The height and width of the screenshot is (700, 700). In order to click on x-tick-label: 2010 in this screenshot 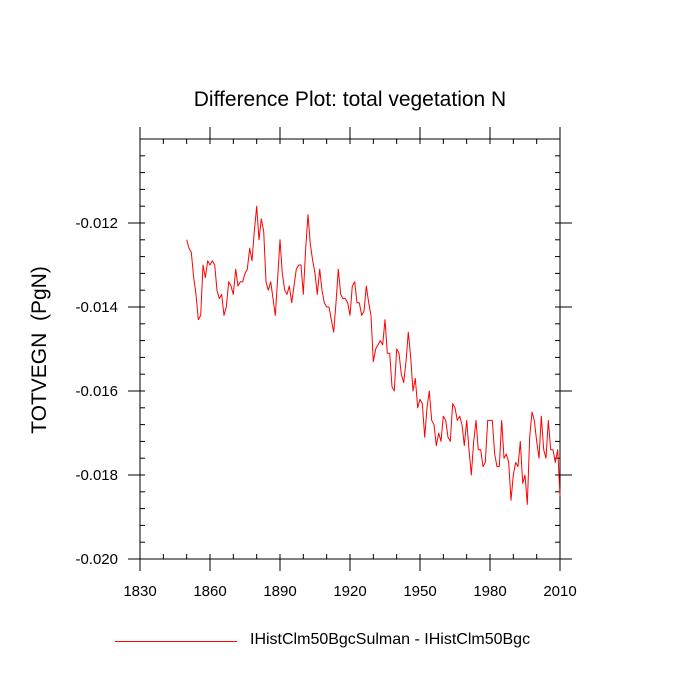, I will do `click(559, 591)`.